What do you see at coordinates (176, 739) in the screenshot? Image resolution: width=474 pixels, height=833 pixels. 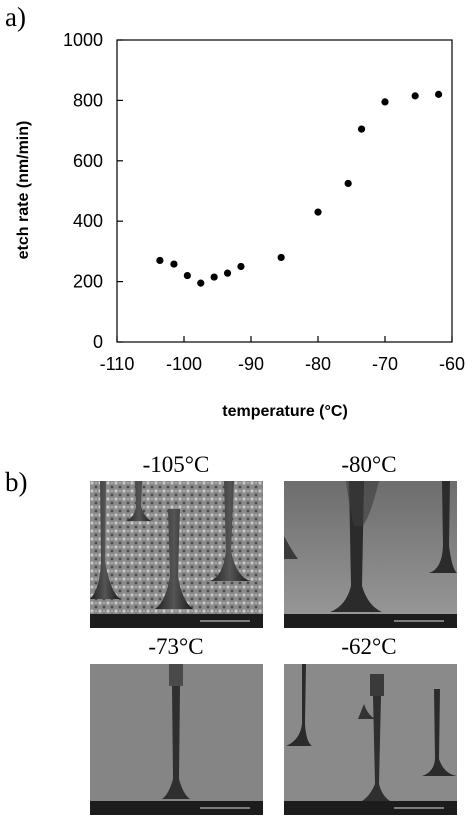 I see `sem-image-minus73` at bounding box center [176, 739].